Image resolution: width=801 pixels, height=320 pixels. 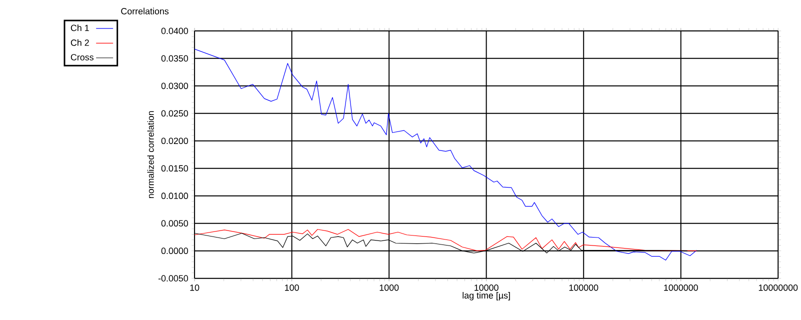 I want to click on y-tick-label: 0.0400, so click(x=174, y=31).